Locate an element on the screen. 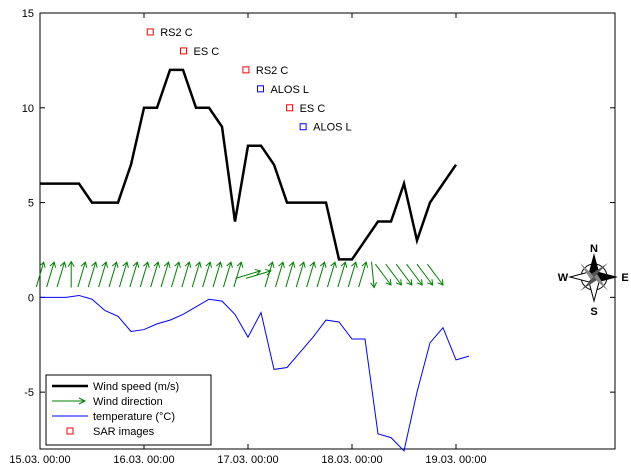 This screenshot has width=631, height=473. compass-nw-point is located at coordinates (587, 271).